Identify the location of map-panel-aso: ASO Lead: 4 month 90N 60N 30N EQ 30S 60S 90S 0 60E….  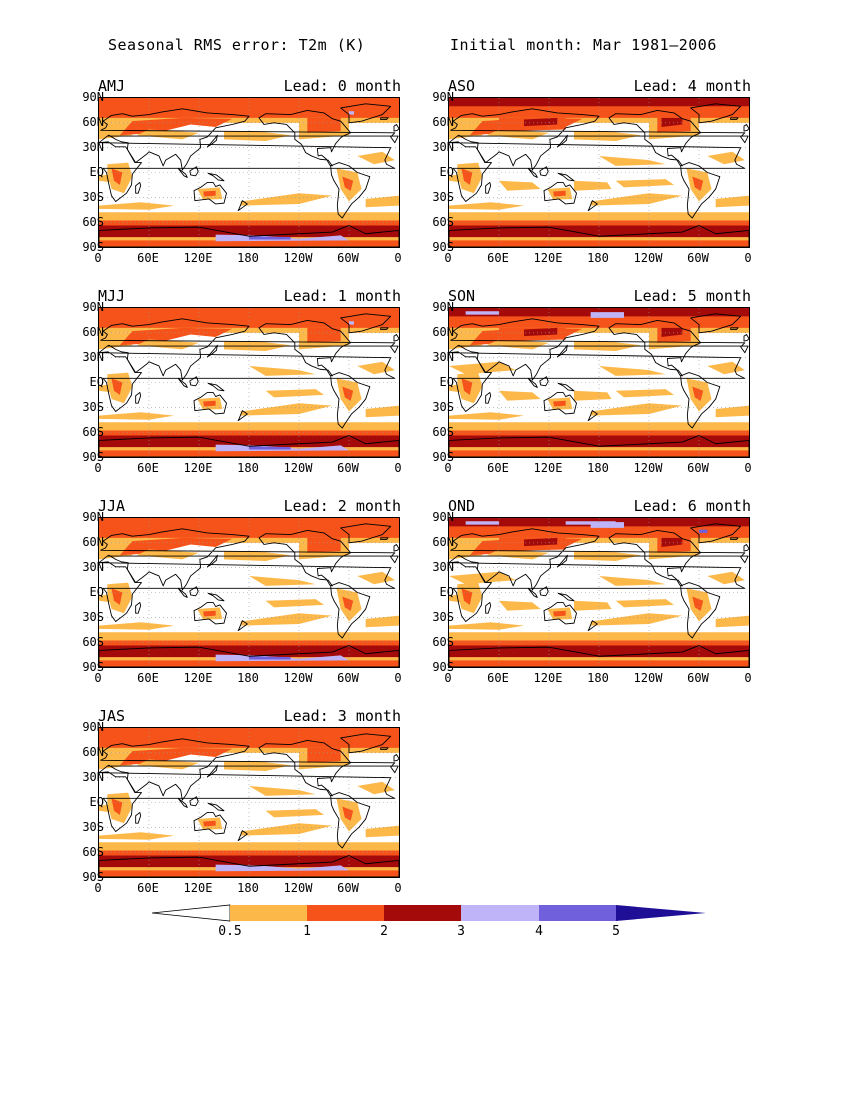
(580, 177).